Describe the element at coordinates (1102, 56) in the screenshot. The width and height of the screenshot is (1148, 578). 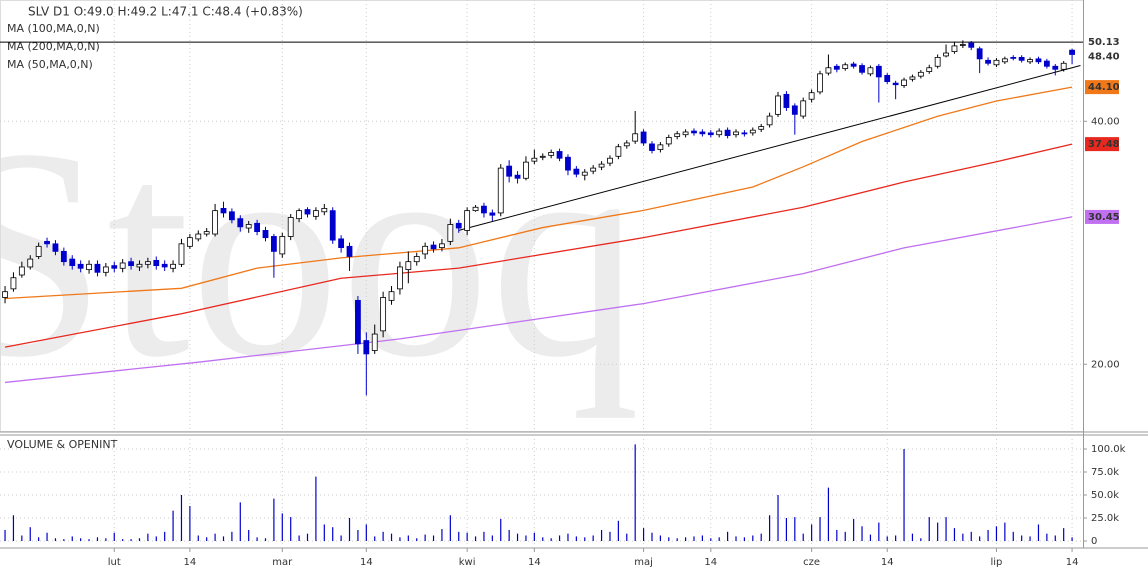
I see `price-tag: 48.40` at that location.